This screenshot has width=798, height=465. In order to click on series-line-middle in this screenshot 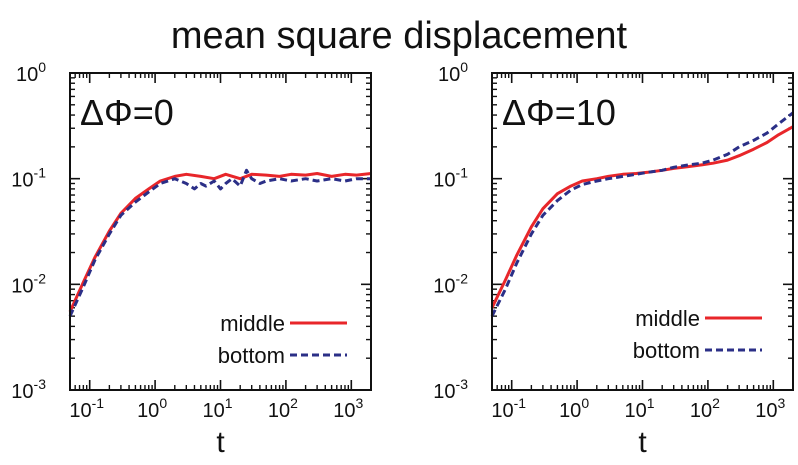, I will do `click(220, 242)`.